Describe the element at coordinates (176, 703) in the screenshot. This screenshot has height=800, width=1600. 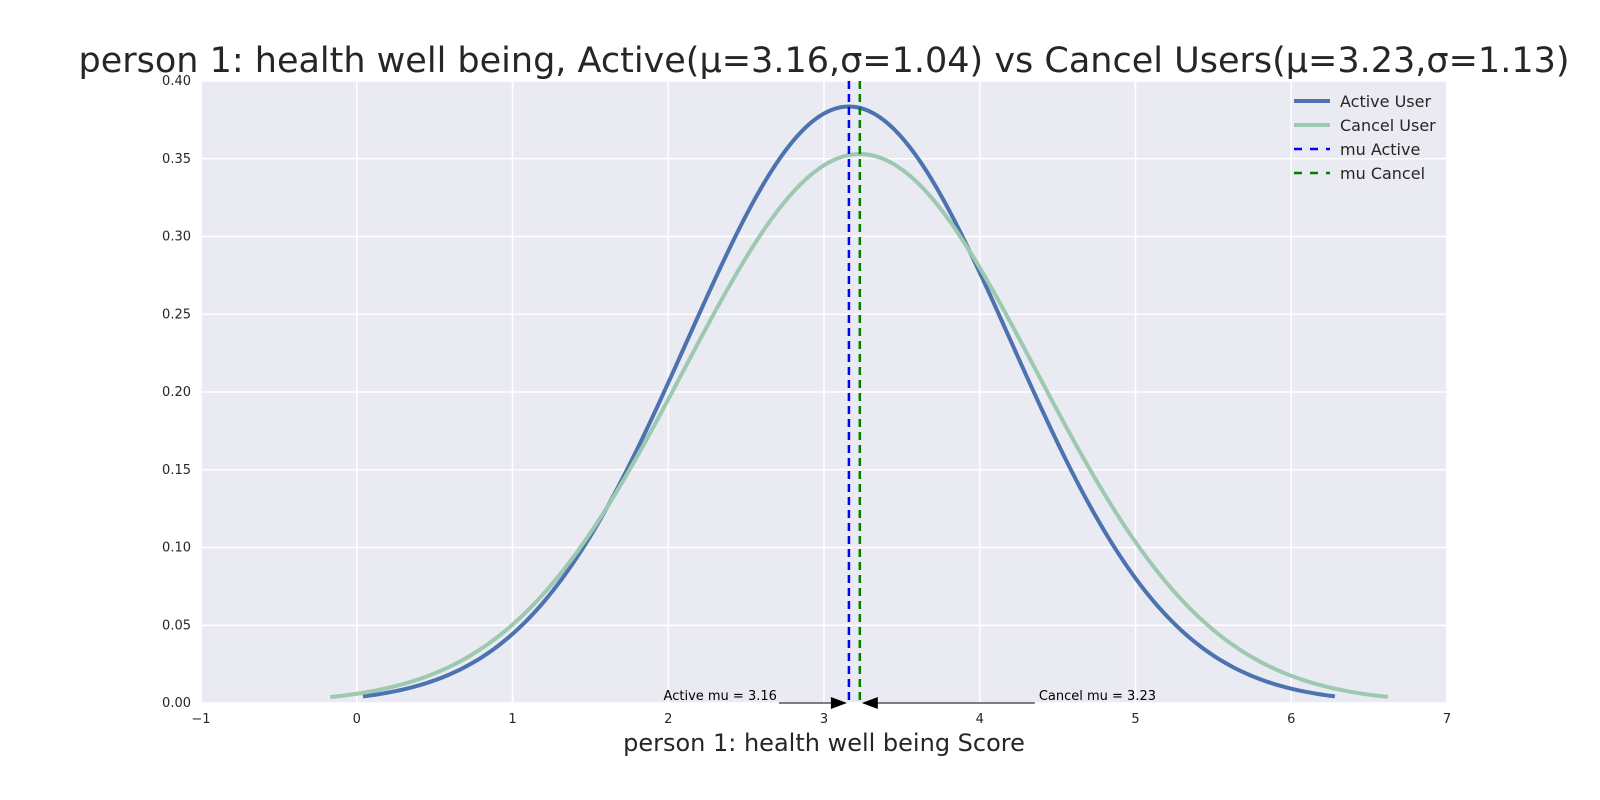
I see `y-tick-label: 0.00` at that location.